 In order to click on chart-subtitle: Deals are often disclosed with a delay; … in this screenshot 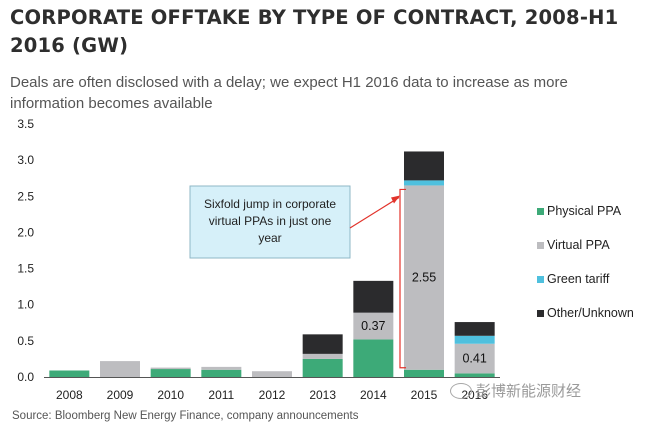, I will do `click(289, 93)`.